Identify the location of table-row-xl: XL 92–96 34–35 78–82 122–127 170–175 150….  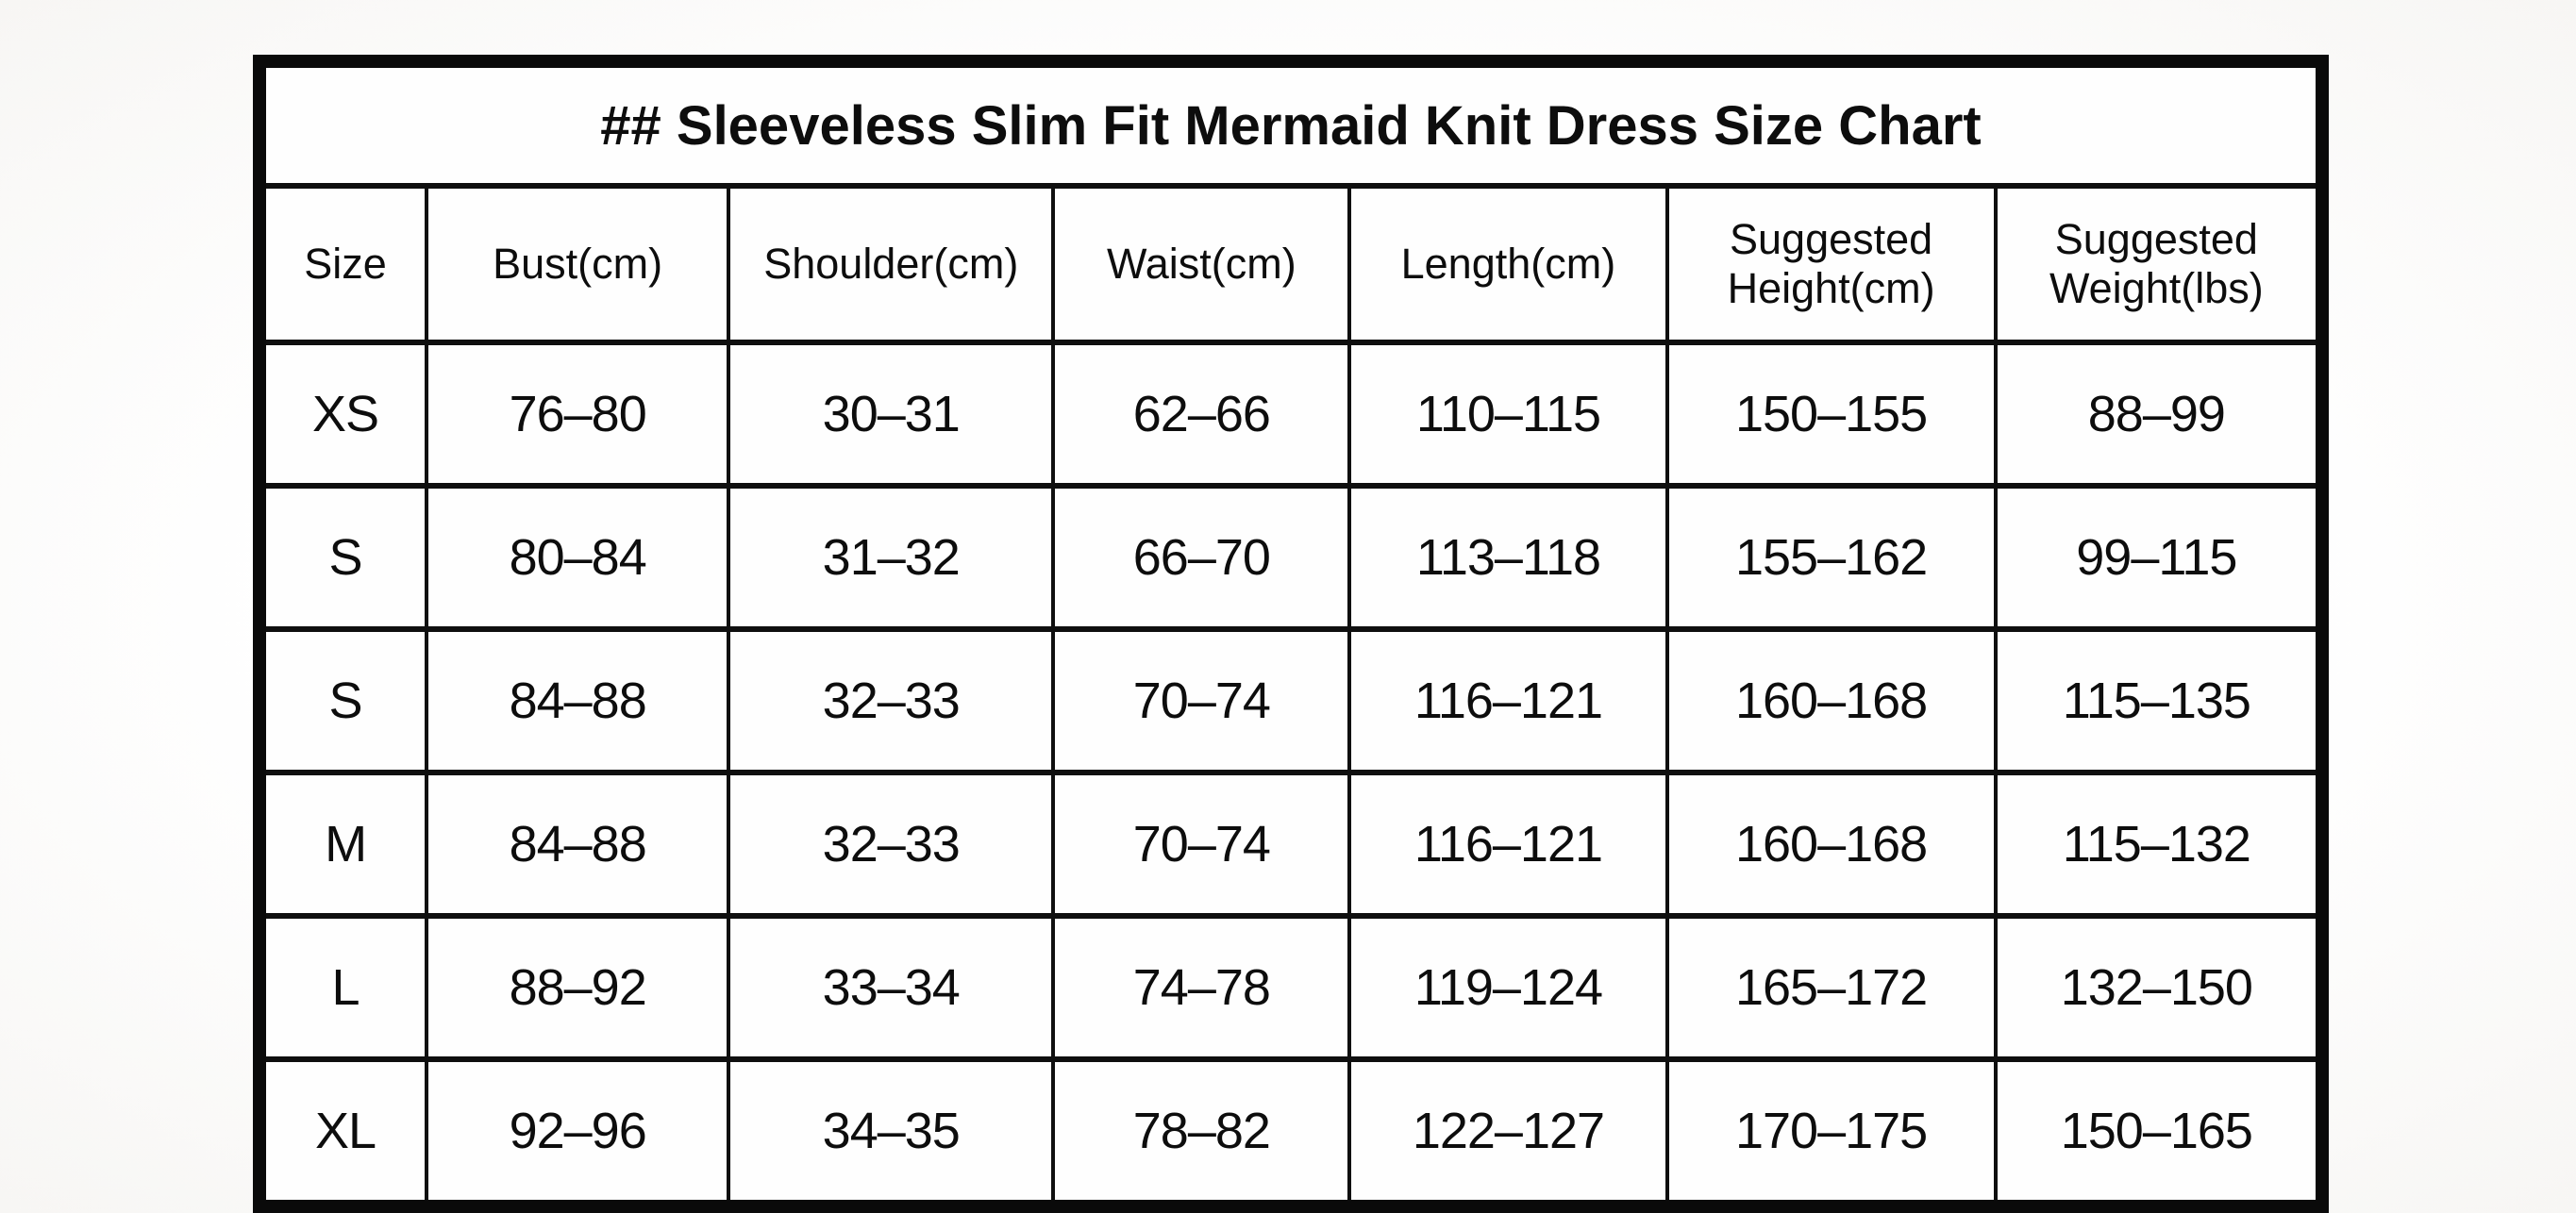
(1291, 1133).